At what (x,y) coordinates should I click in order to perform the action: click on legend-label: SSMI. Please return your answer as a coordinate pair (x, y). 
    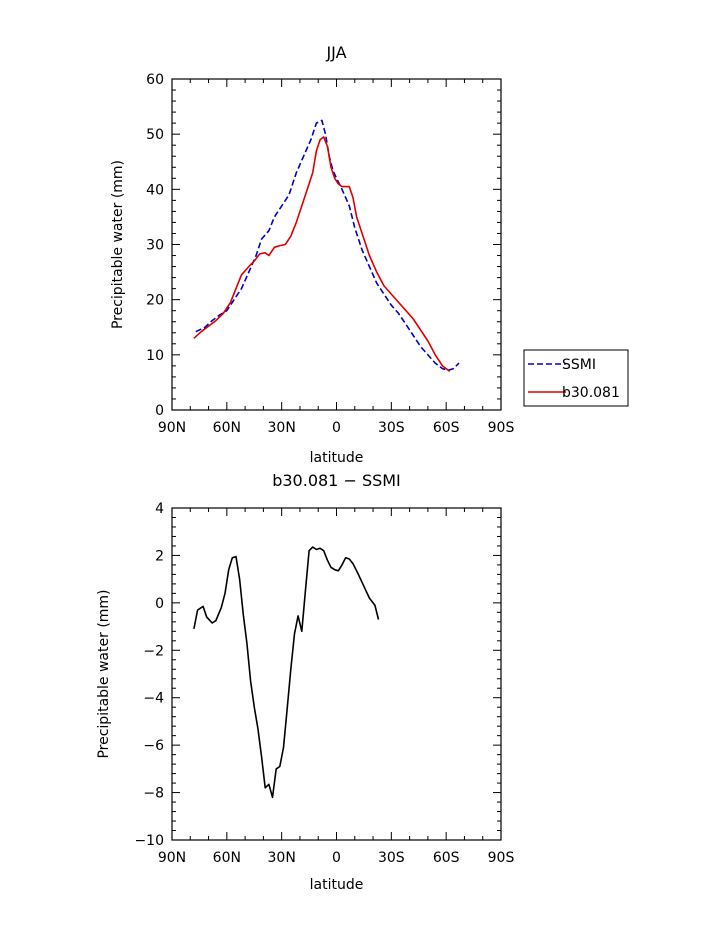
    Looking at the image, I should click on (579, 365).